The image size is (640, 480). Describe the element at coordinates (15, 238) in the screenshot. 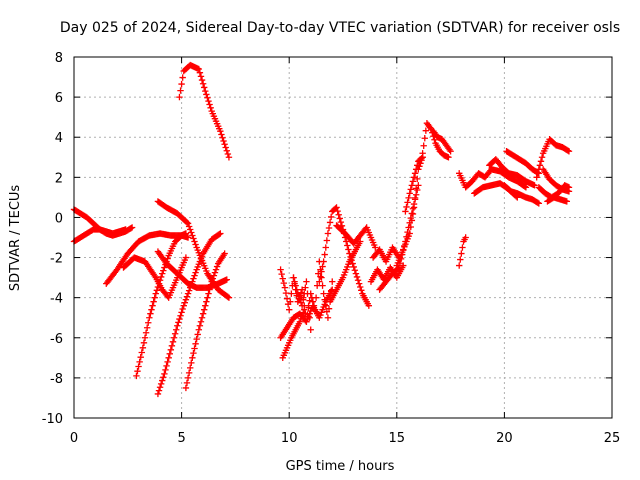

I see `y-axis-label: SDTVAR / TECUs` at that location.